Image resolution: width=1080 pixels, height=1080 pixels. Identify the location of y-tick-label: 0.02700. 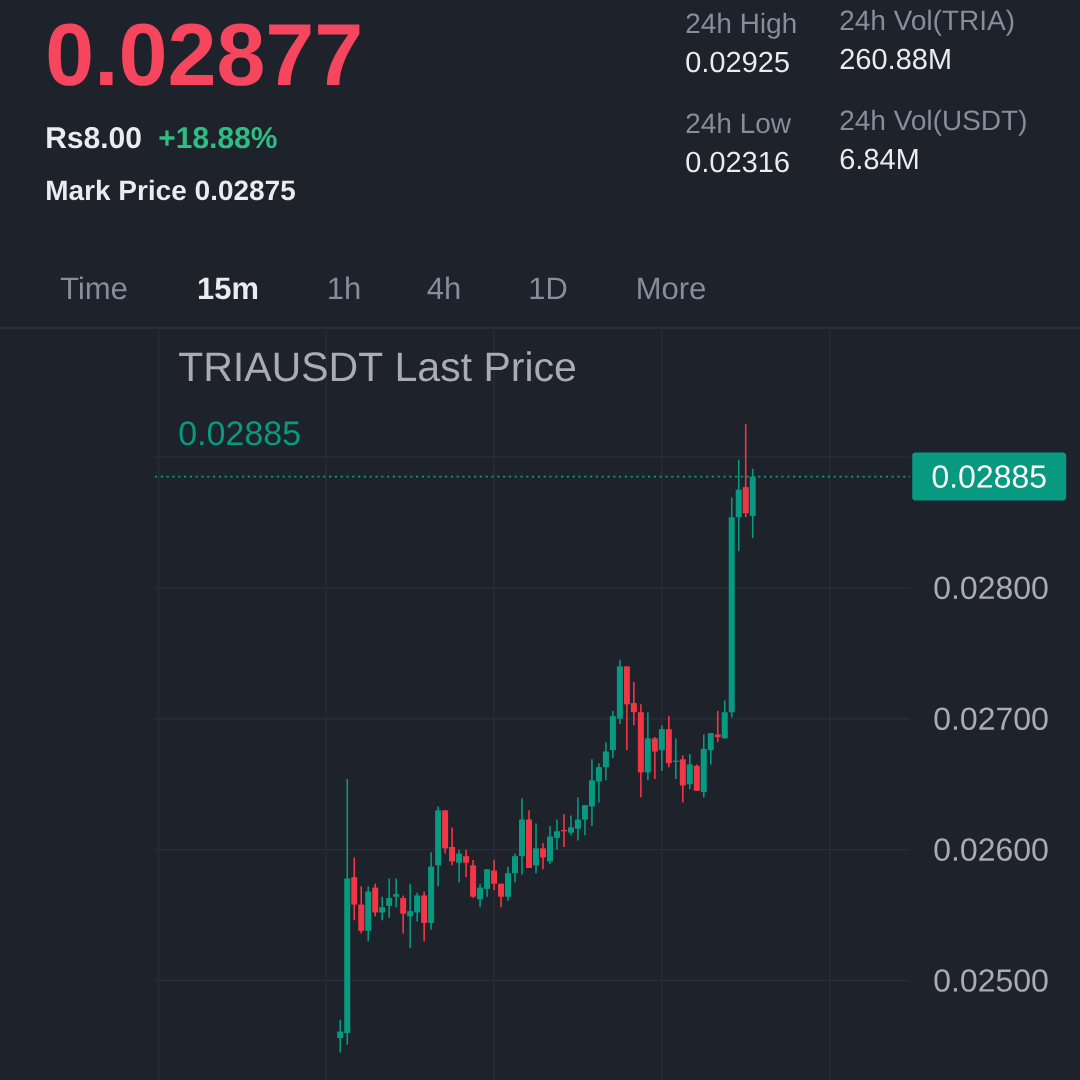
(991, 719).